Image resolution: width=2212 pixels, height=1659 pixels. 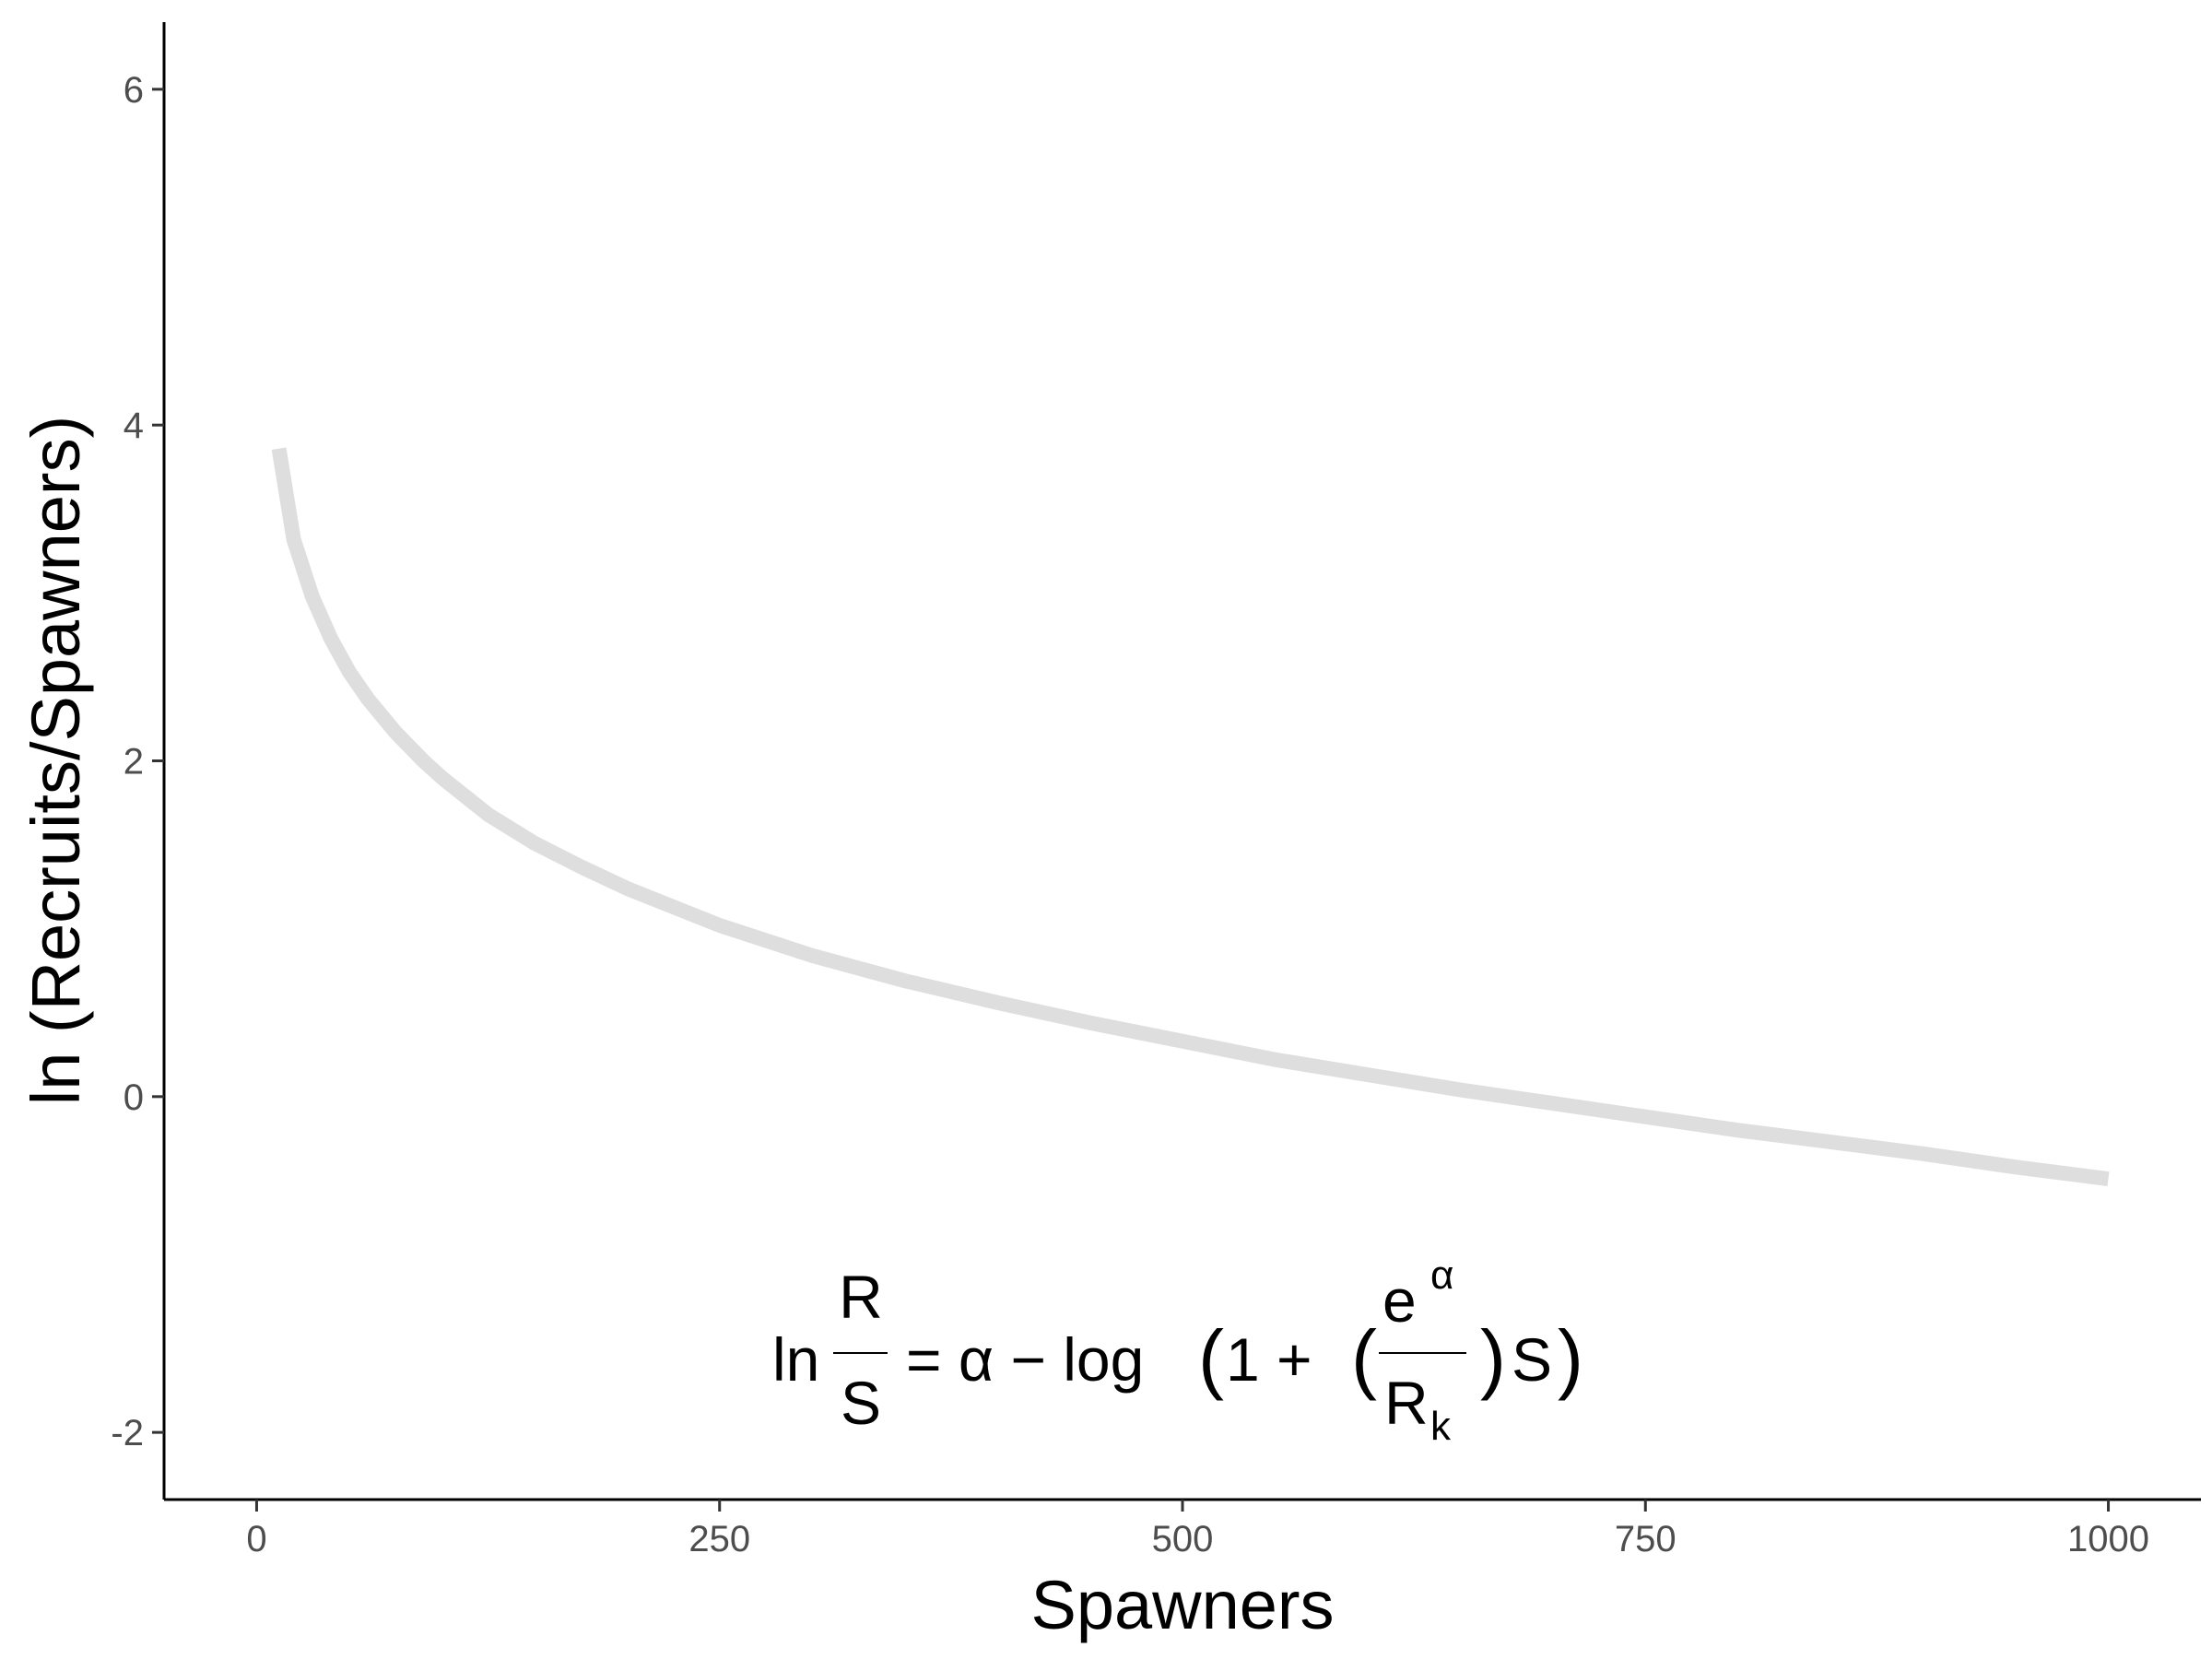 What do you see at coordinates (134, 762) in the screenshot?
I see `y-tick-label: 2` at bounding box center [134, 762].